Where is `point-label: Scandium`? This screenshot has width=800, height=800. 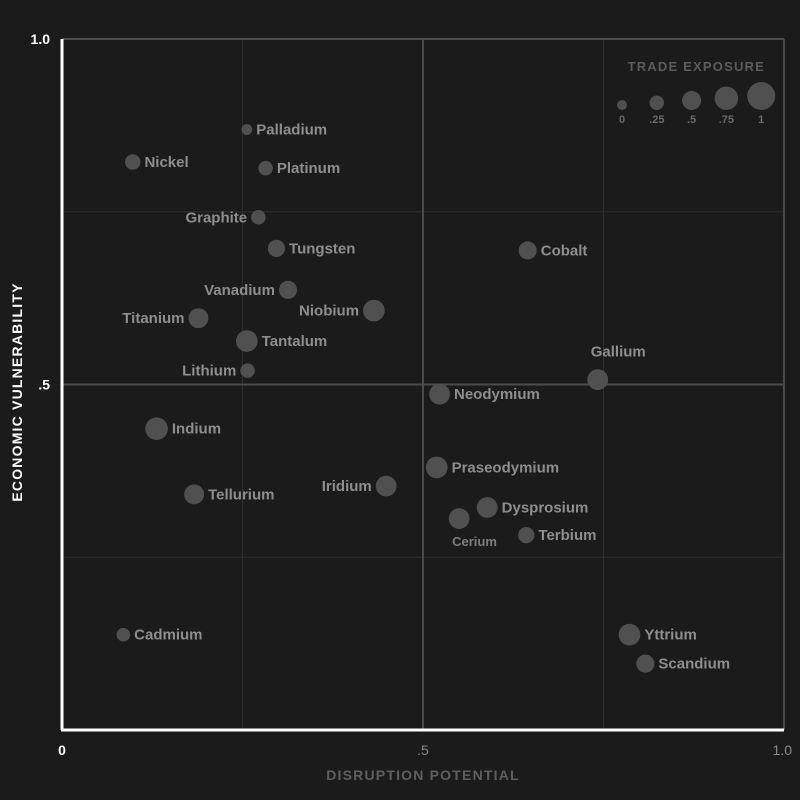
point-label: Scandium is located at coordinates (694, 664).